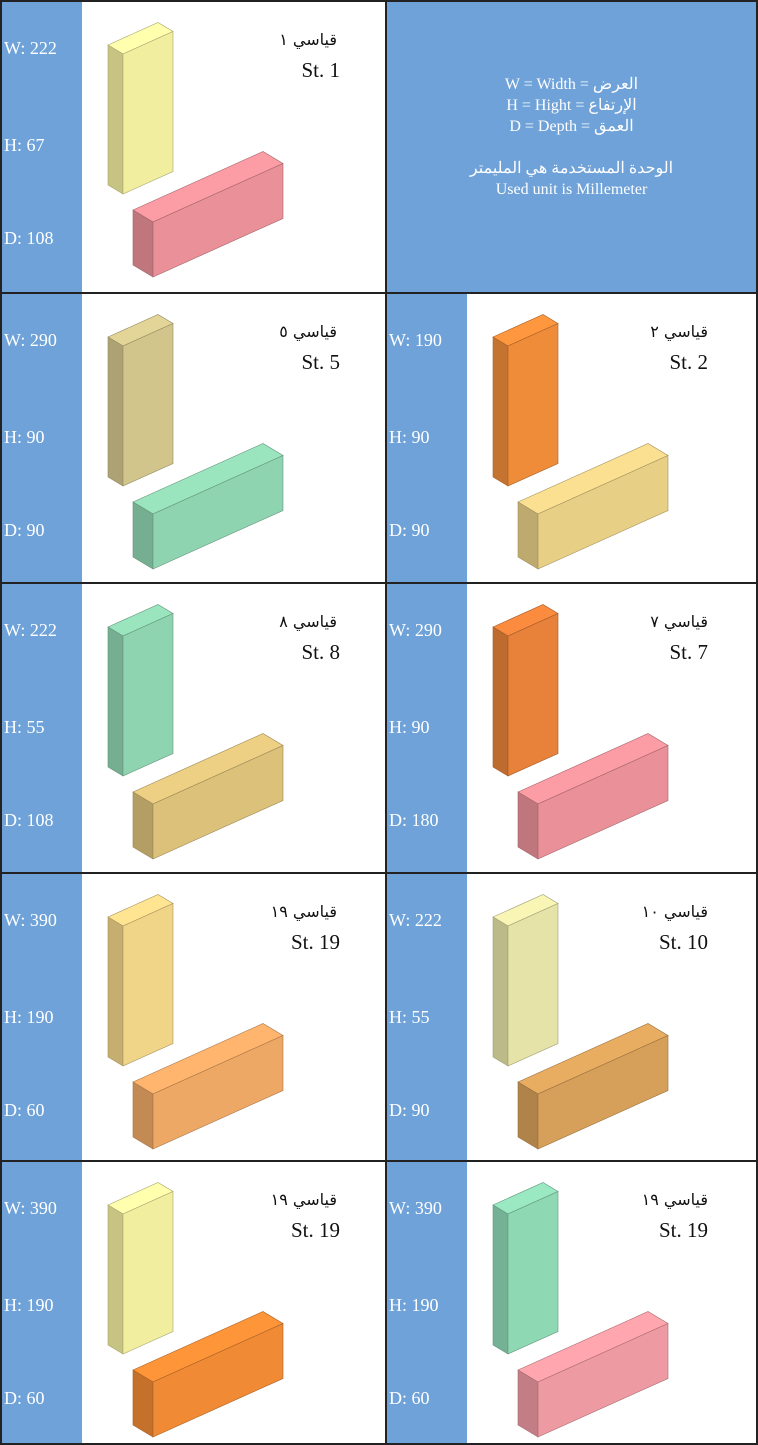 This screenshot has width=758, height=1445. I want to click on standard-name-english: St. 5, so click(320, 362).